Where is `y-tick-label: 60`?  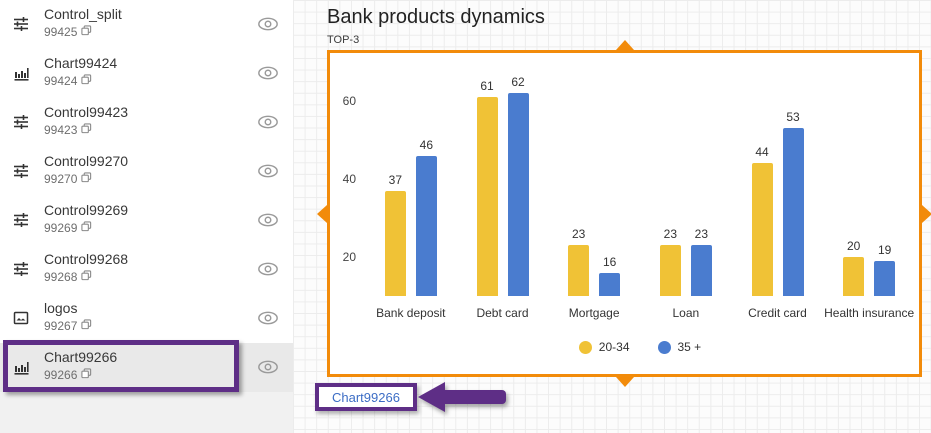 y-tick-label: 60 is located at coordinates (349, 101).